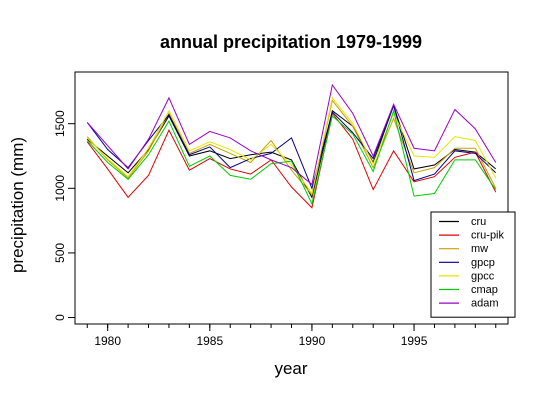 Image resolution: width=550 pixels, height=412 pixels. Describe the element at coordinates (312, 341) in the screenshot. I see `x-tick-label: 1990` at that location.